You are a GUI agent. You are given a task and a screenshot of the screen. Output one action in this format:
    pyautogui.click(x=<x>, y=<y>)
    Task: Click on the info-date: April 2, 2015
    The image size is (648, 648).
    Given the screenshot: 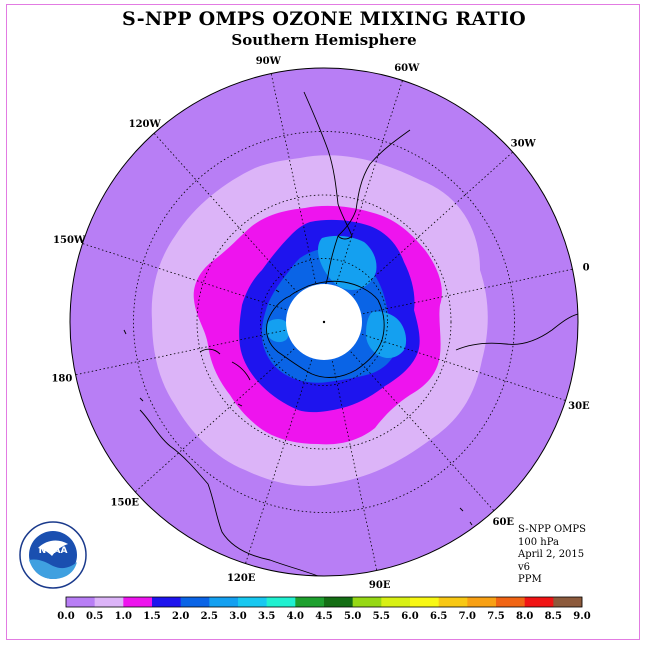 What is the action you would take?
    pyautogui.click(x=551, y=554)
    